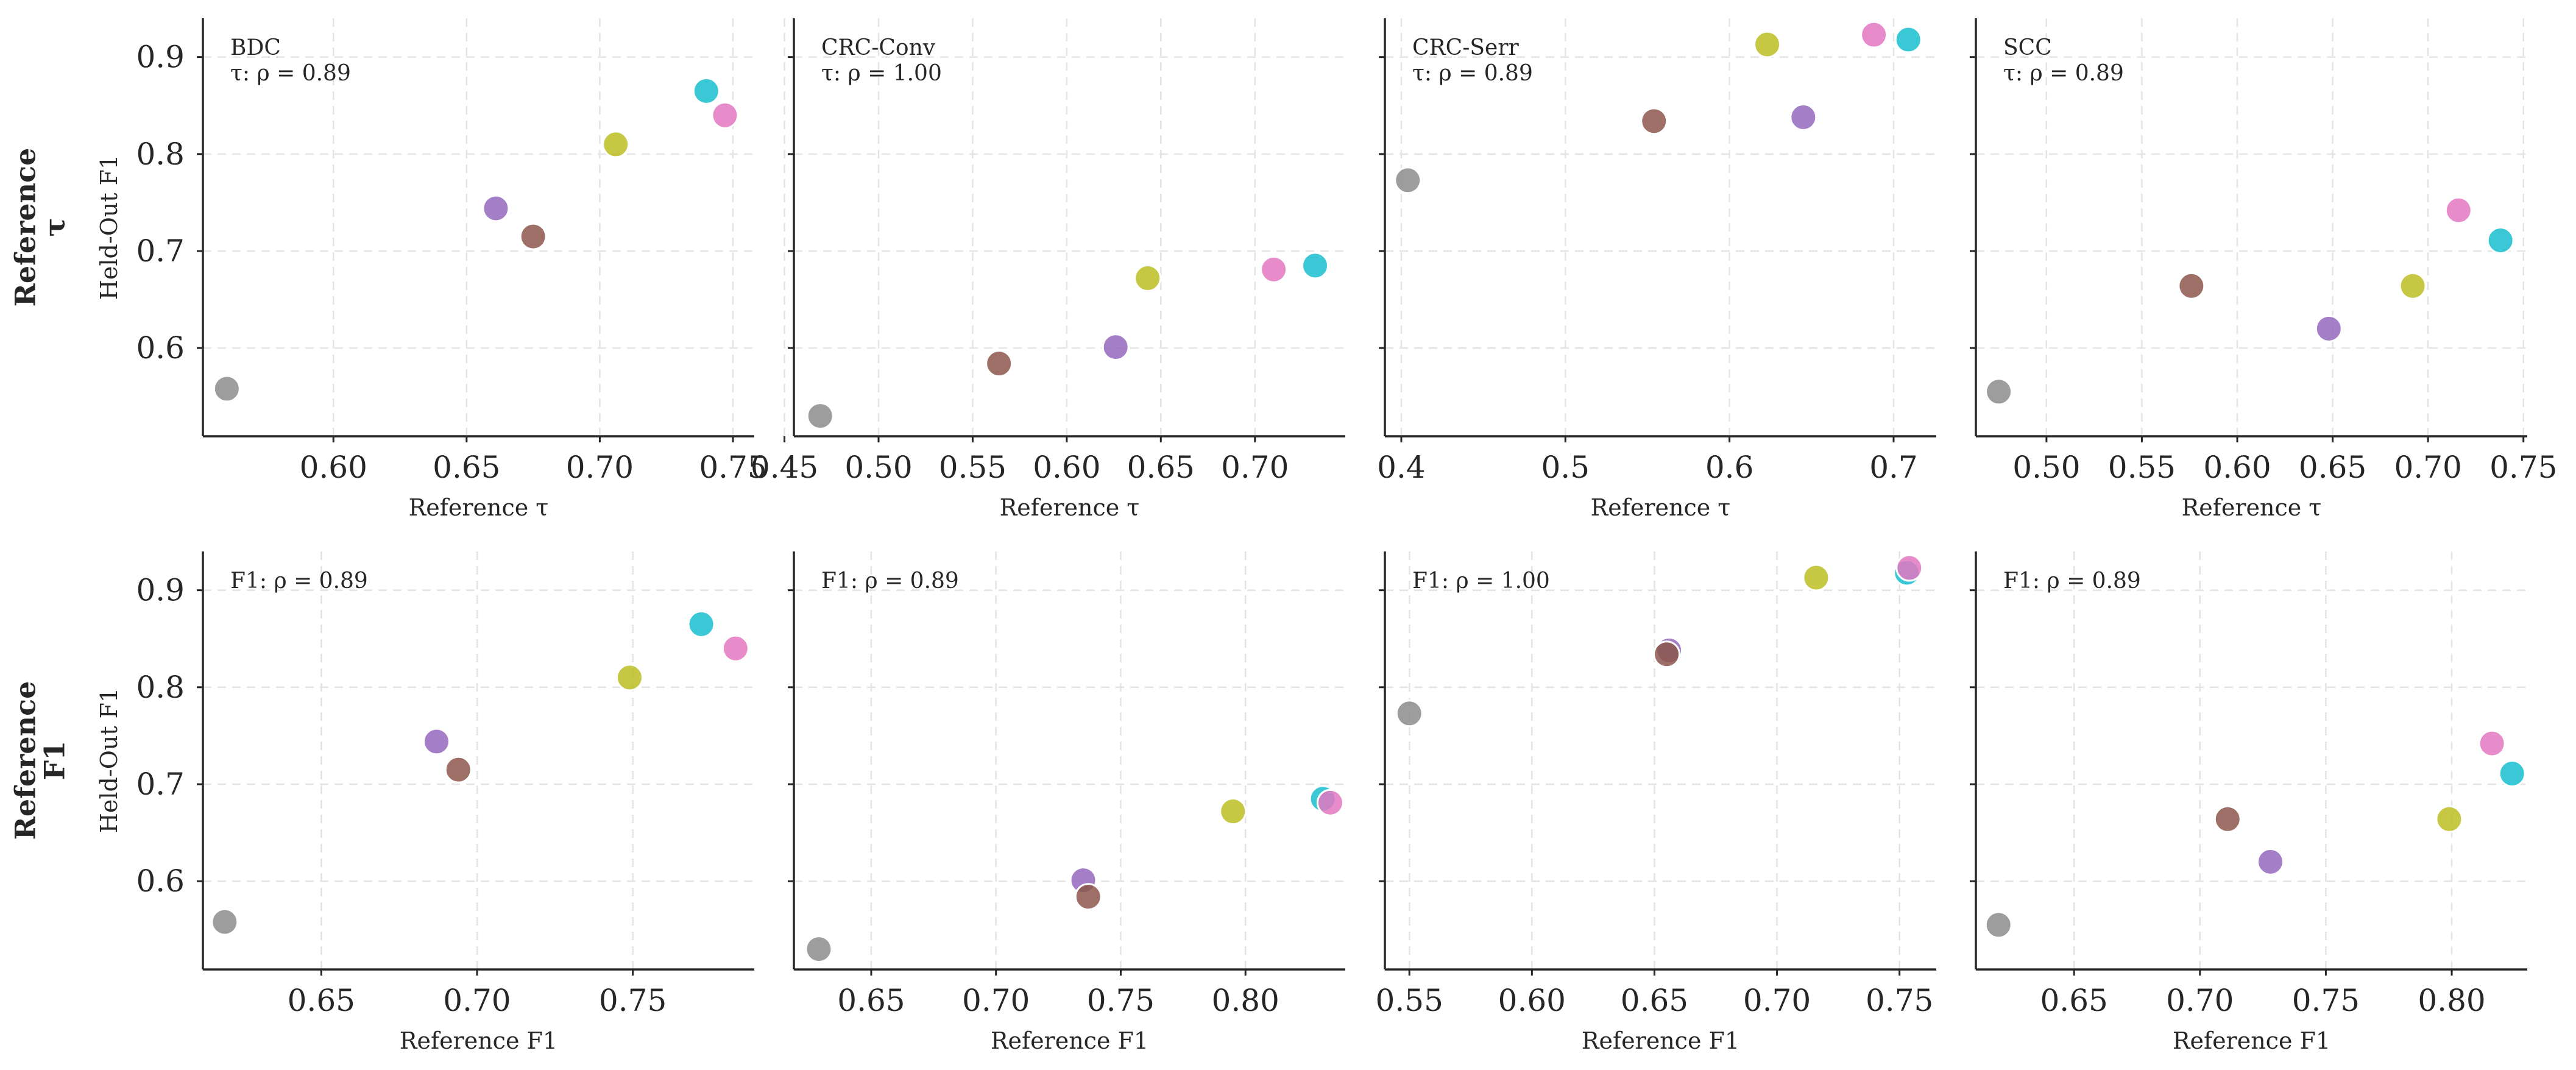  Describe the element at coordinates (1729, 467) in the screenshot. I see `x-tick-label: 0.6` at that location.